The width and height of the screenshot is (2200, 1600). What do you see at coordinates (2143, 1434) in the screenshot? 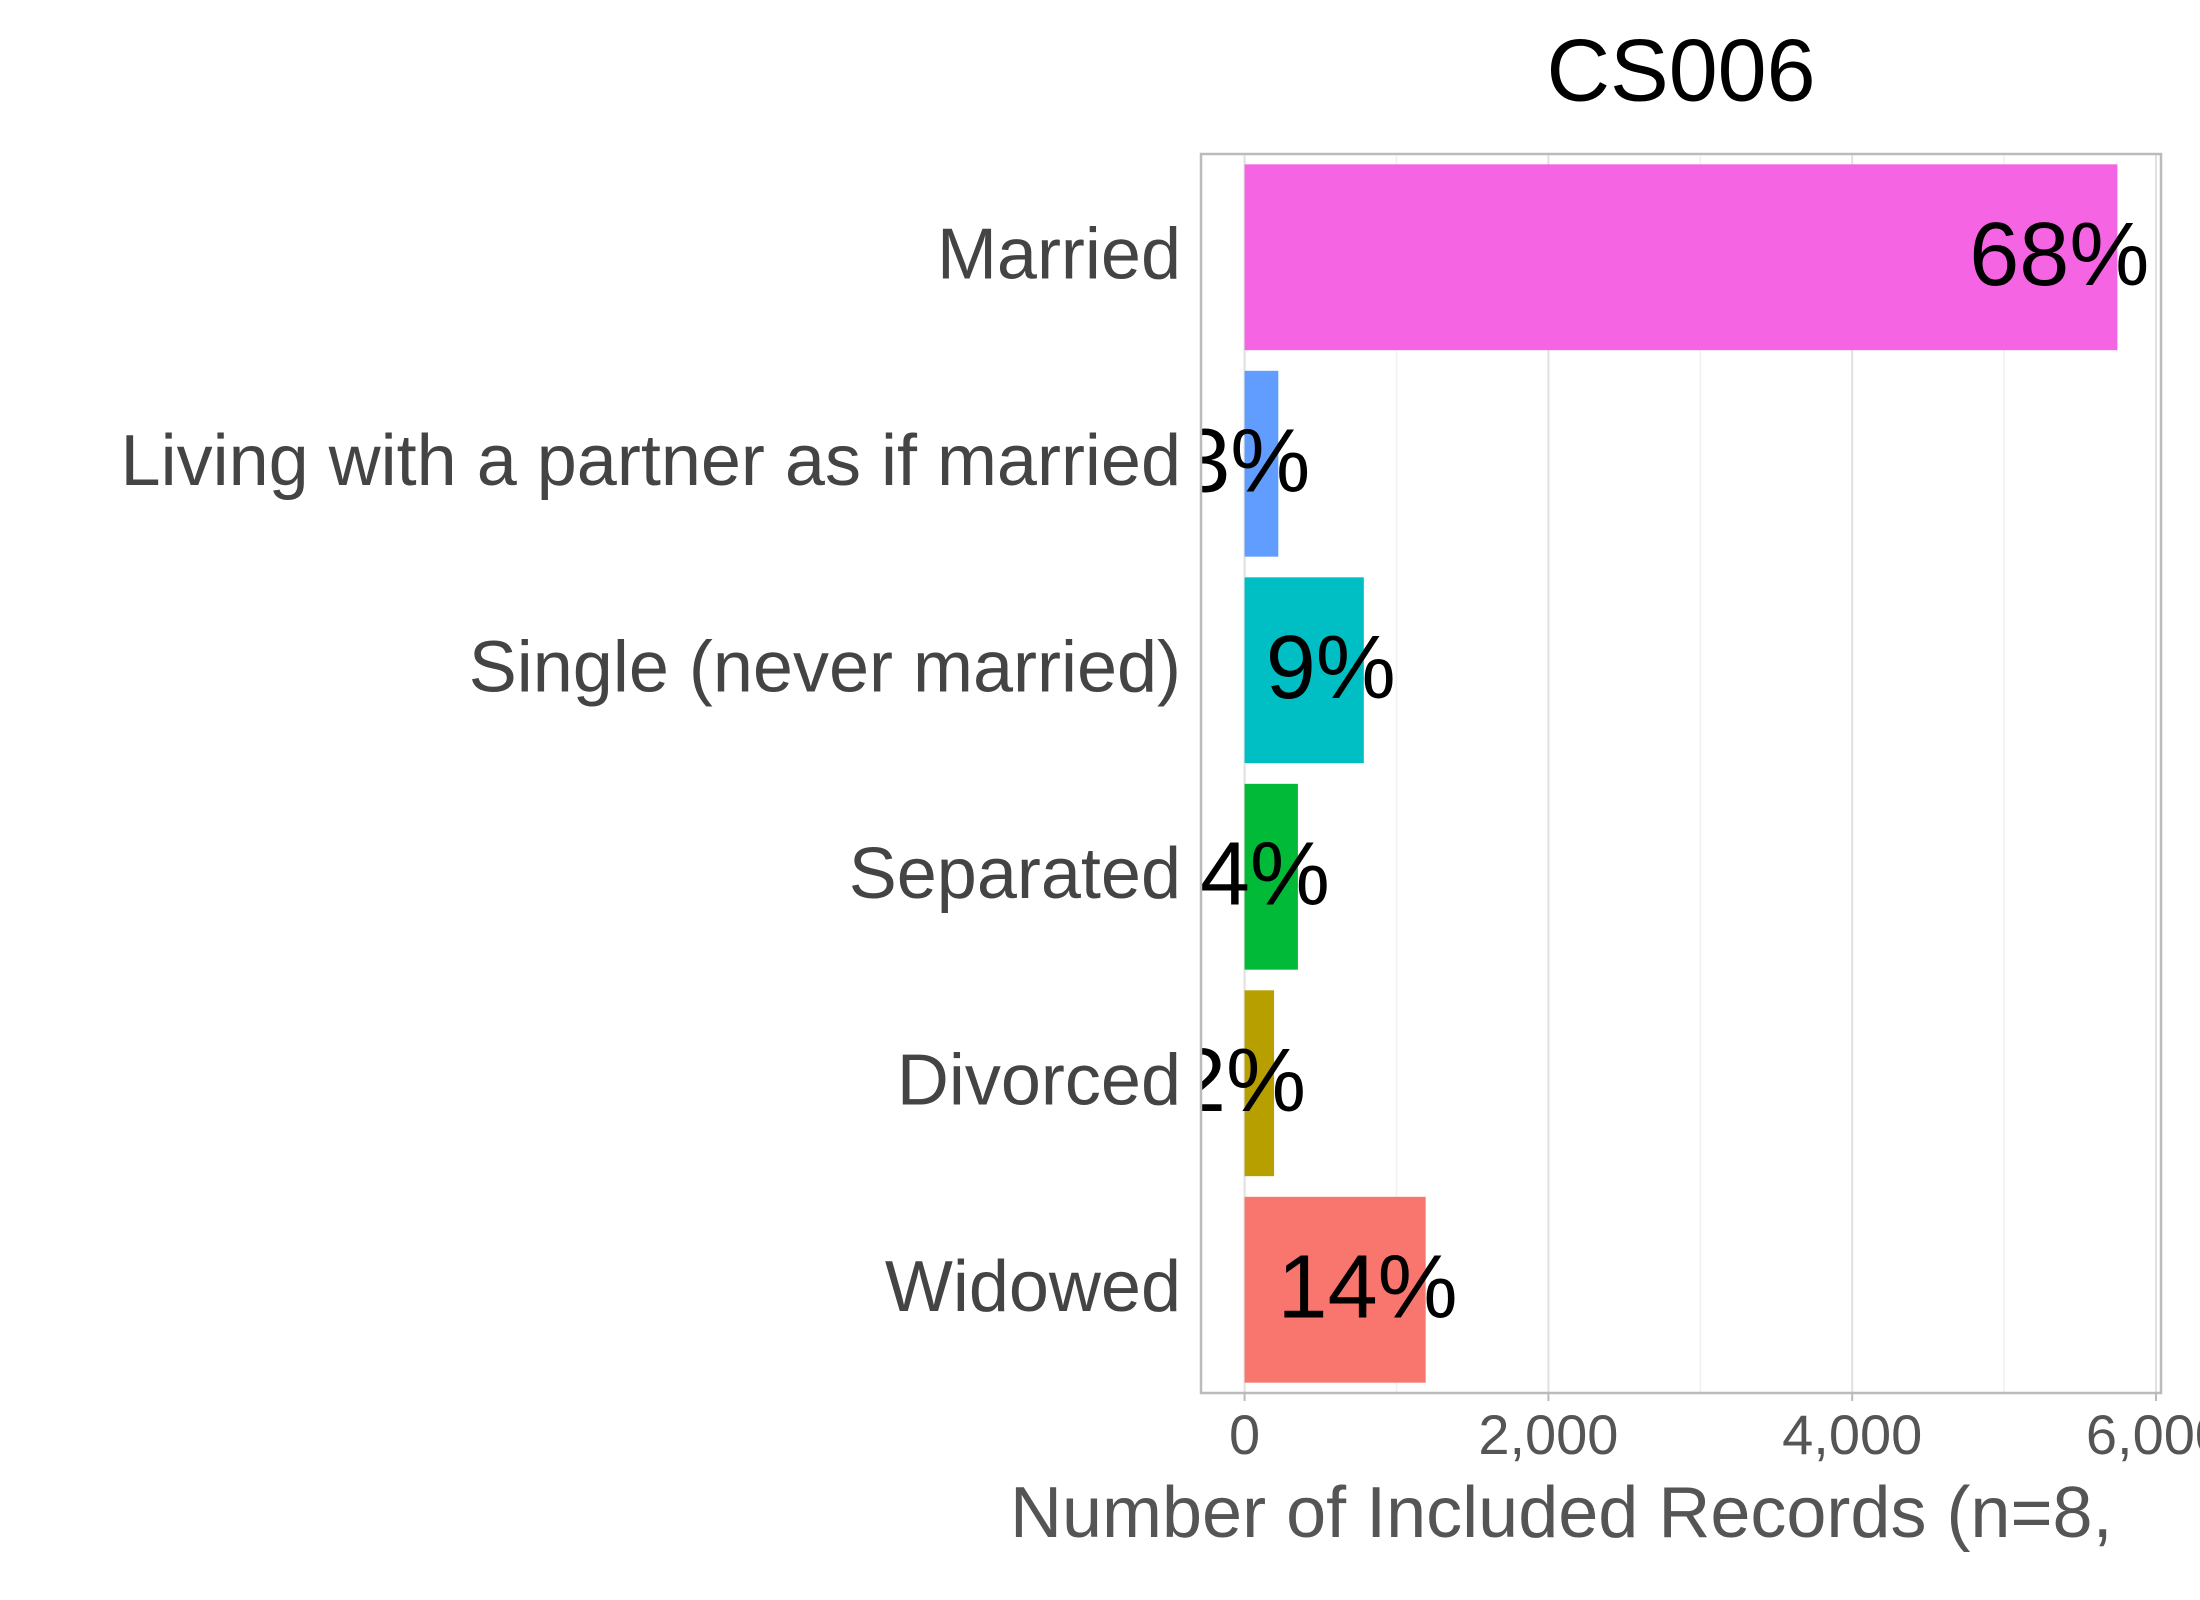
I see `x-tick-label: 6,000` at bounding box center [2143, 1434].